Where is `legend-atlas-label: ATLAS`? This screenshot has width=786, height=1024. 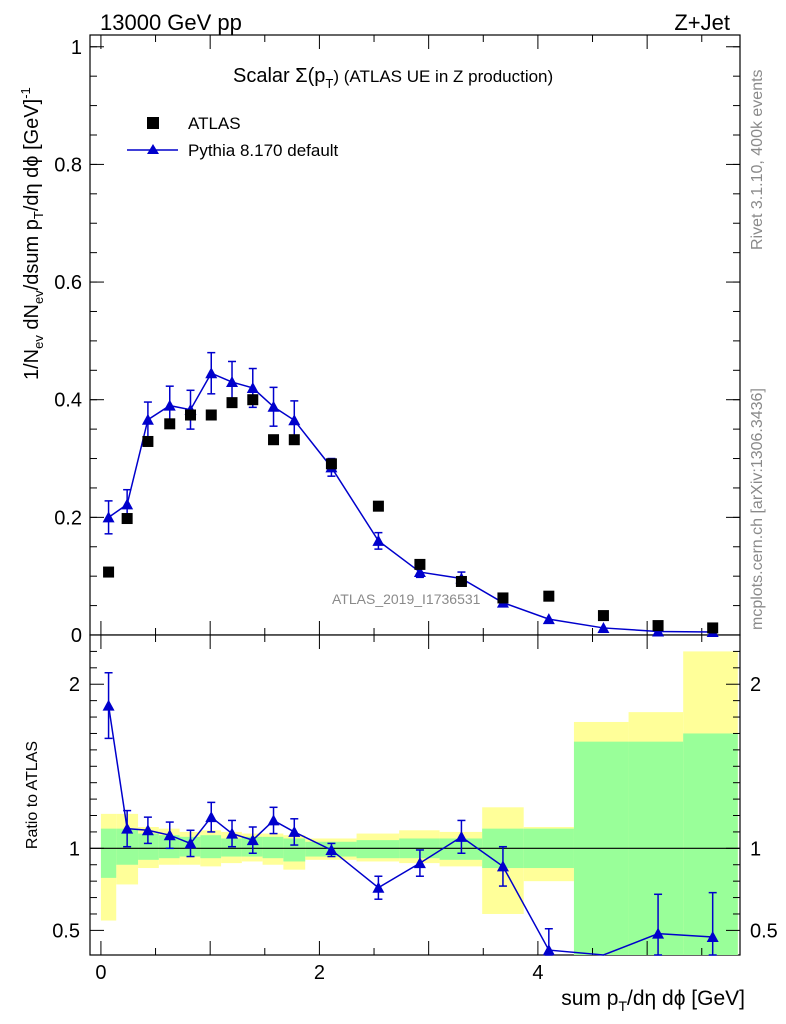
legend-atlas-label: ATLAS is located at coordinates (214, 123).